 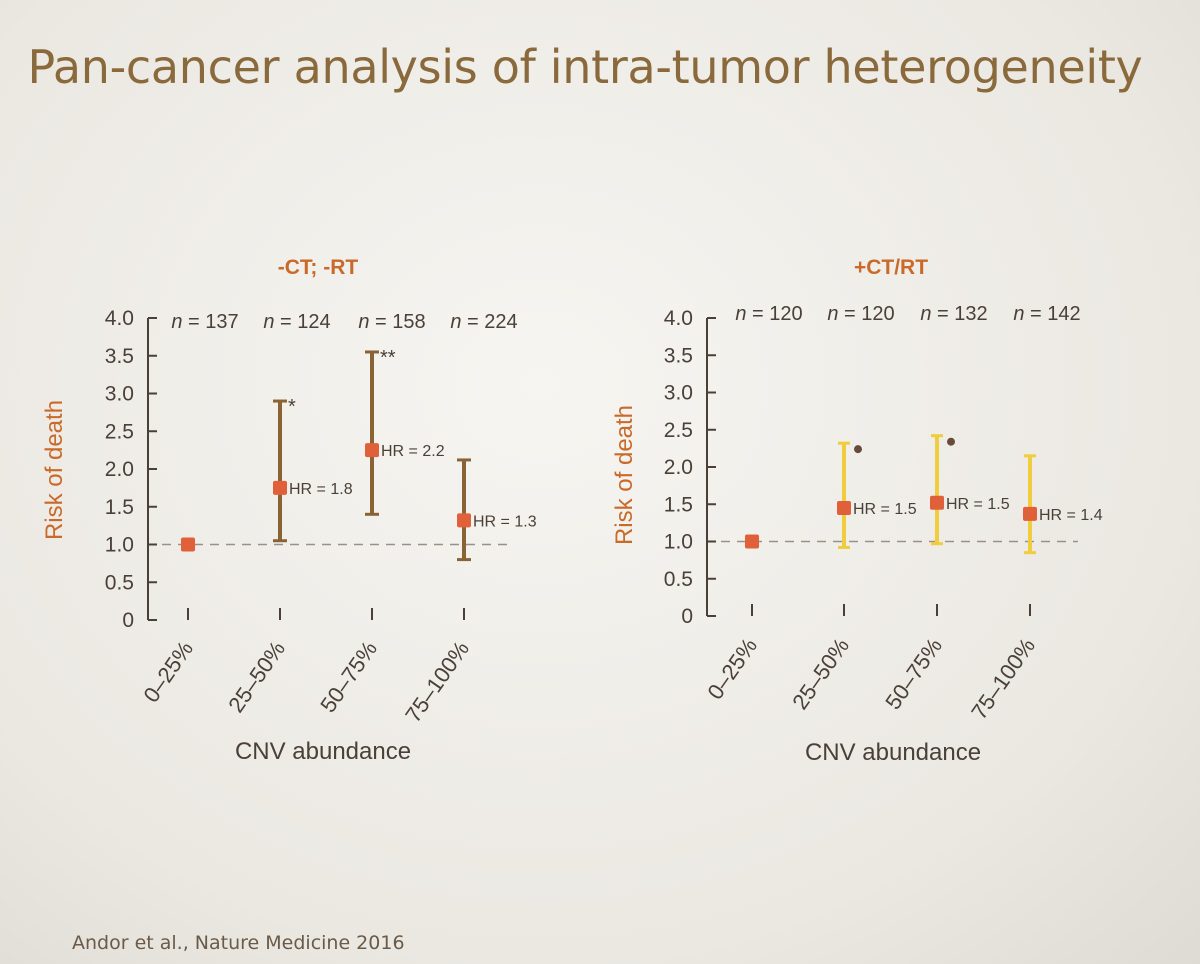 I want to click on n-label: n = 142, so click(x=1046, y=314).